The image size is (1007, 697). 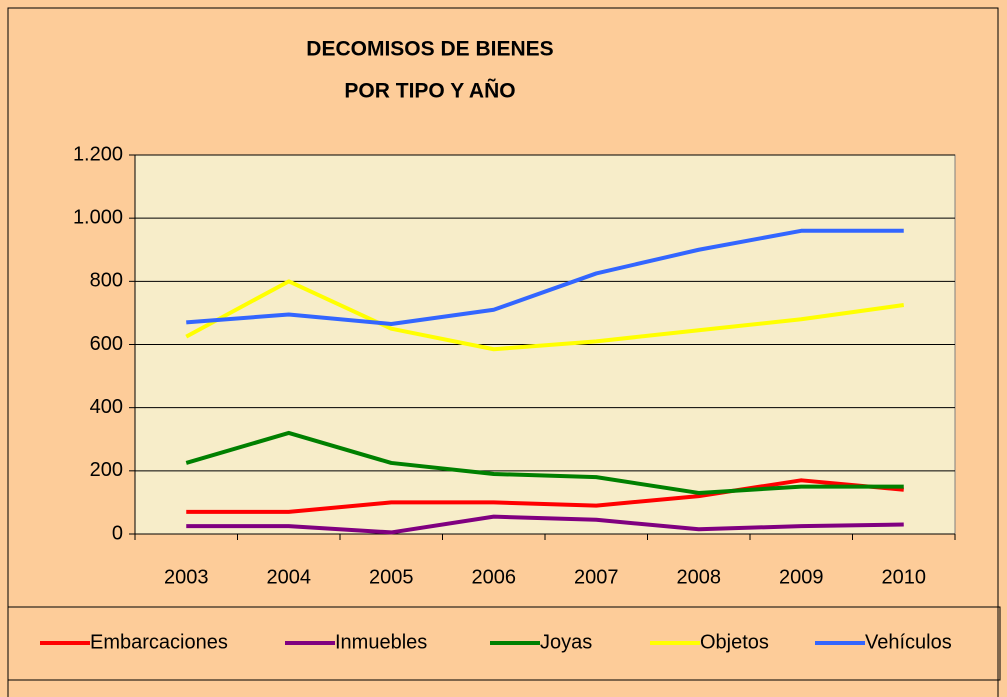 What do you see at coordinates (117, 533) in the screenshot?
I see `y-tick-label: 0` at bounding box center [117, 533].